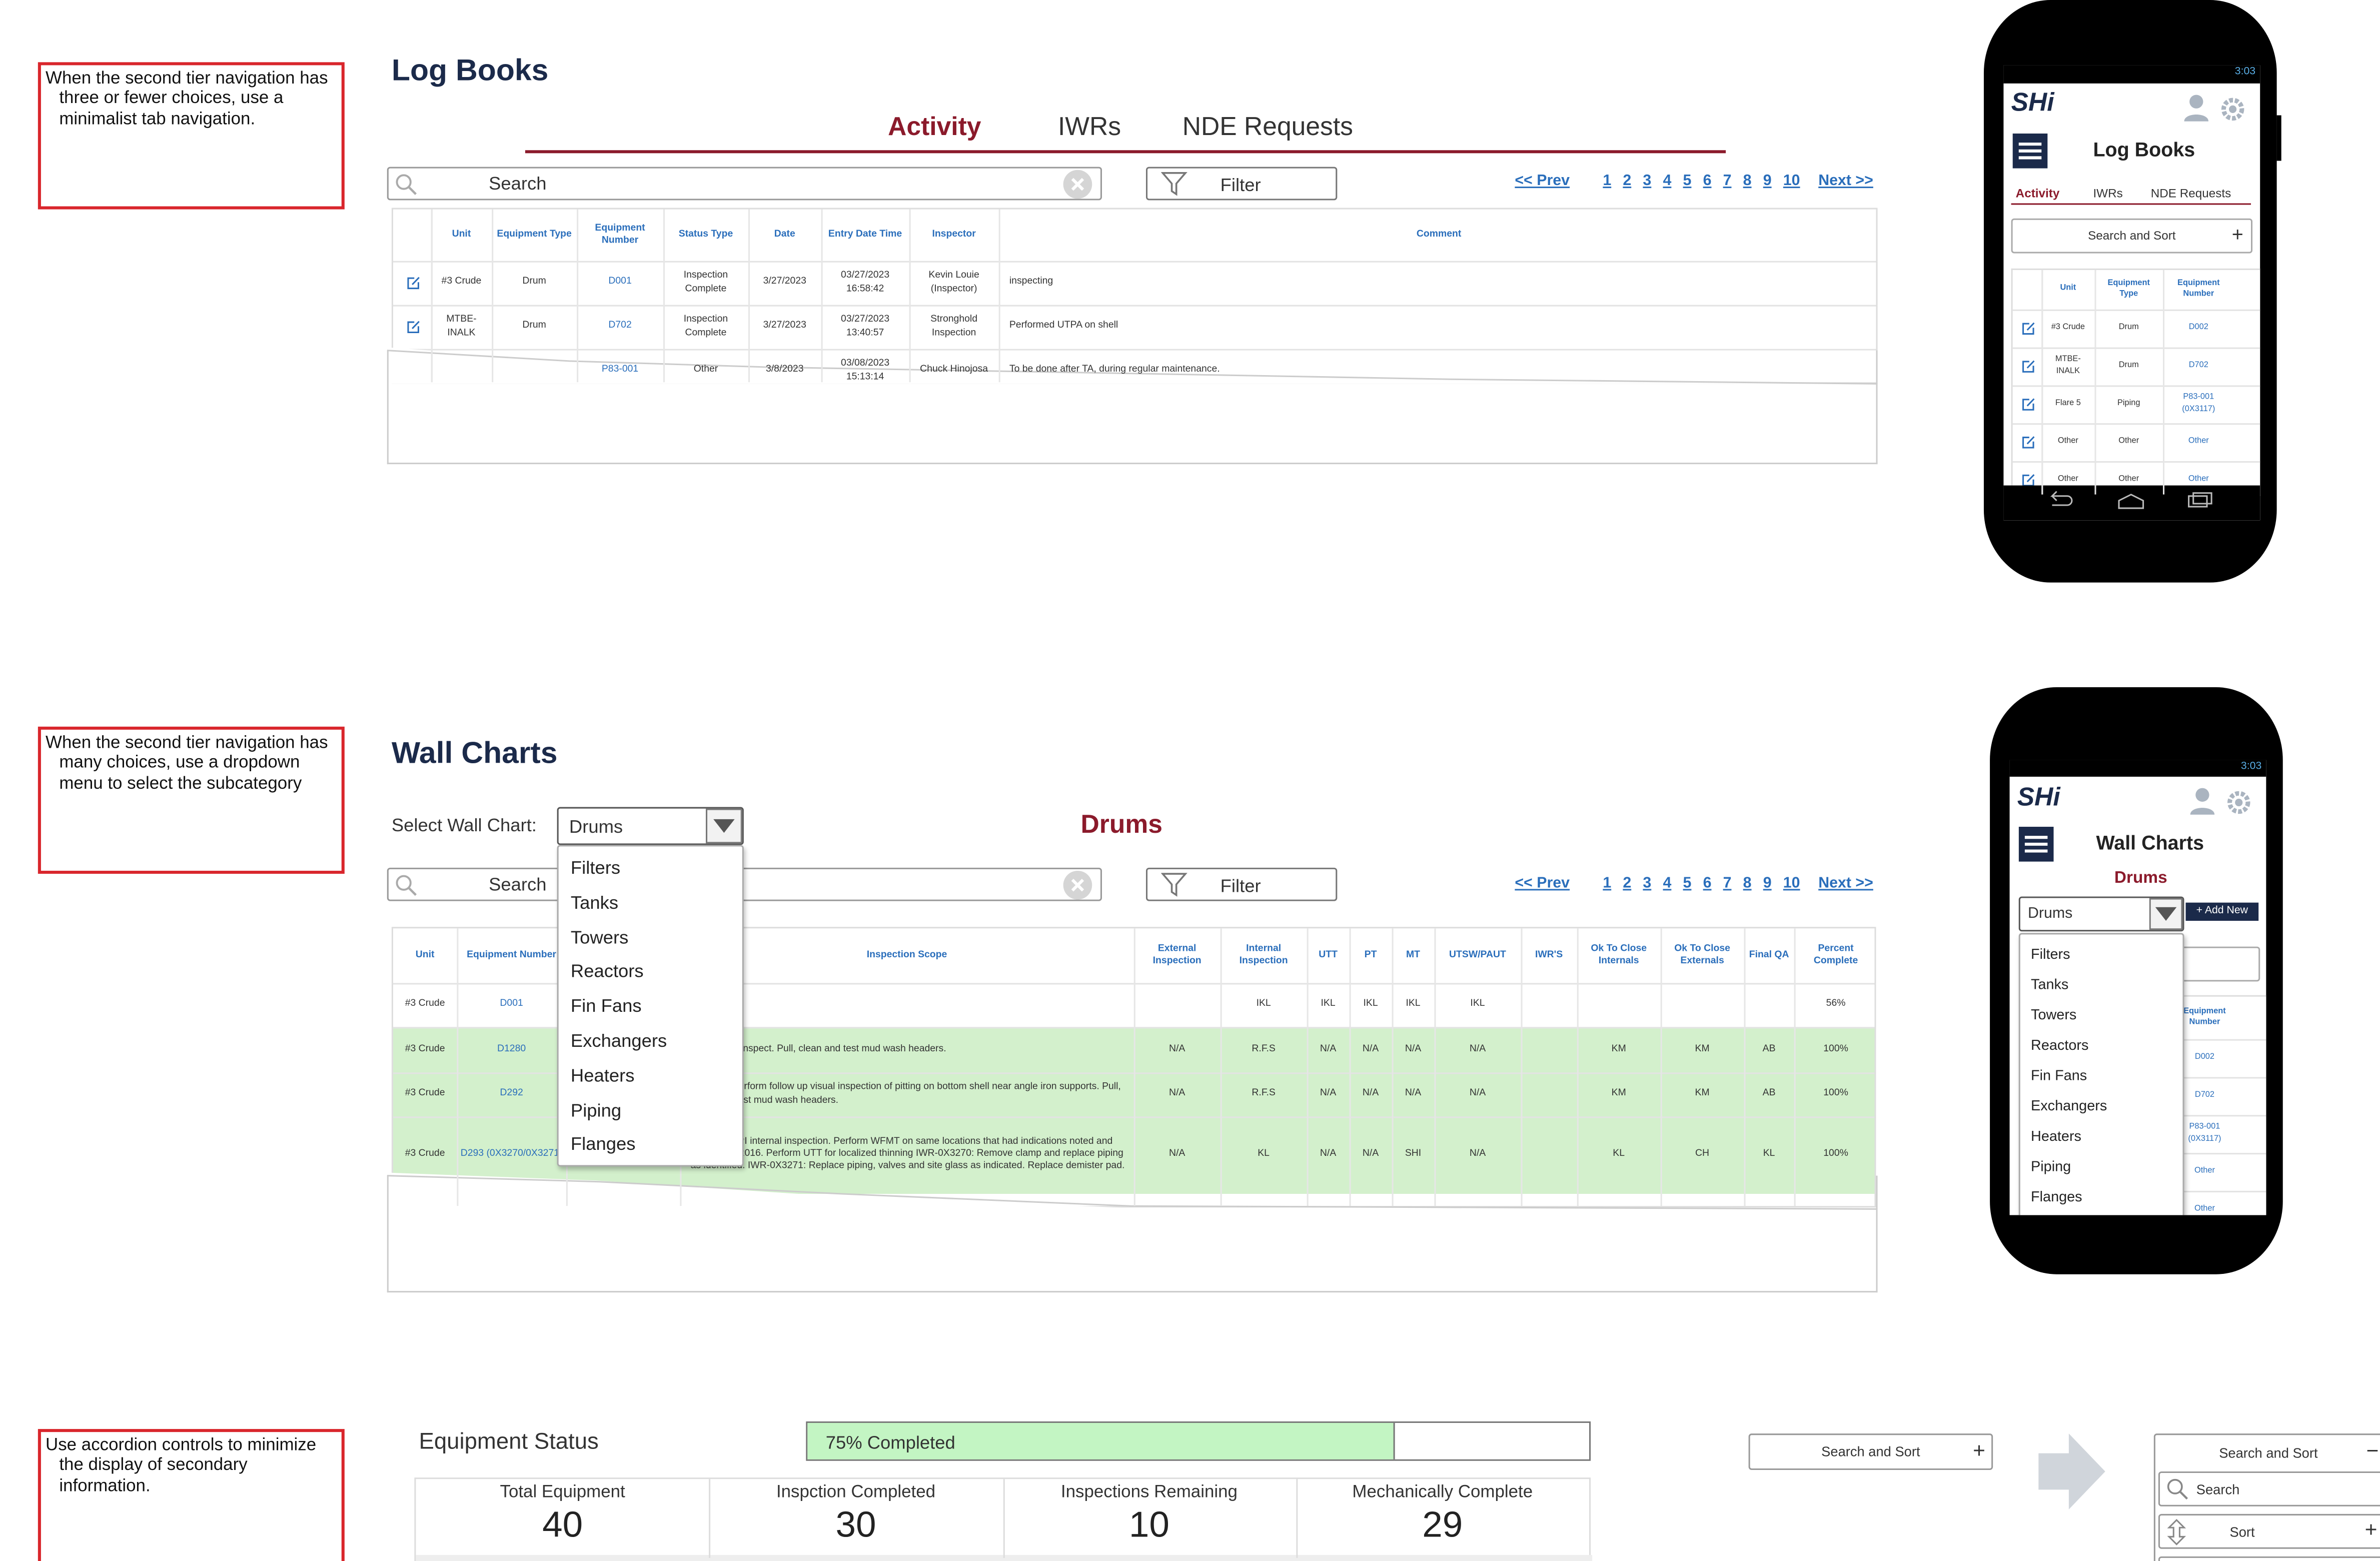 This screenshot has height=1561, width=2380. I want to click on column-header: Internal Inspection, so click(1263, 955).